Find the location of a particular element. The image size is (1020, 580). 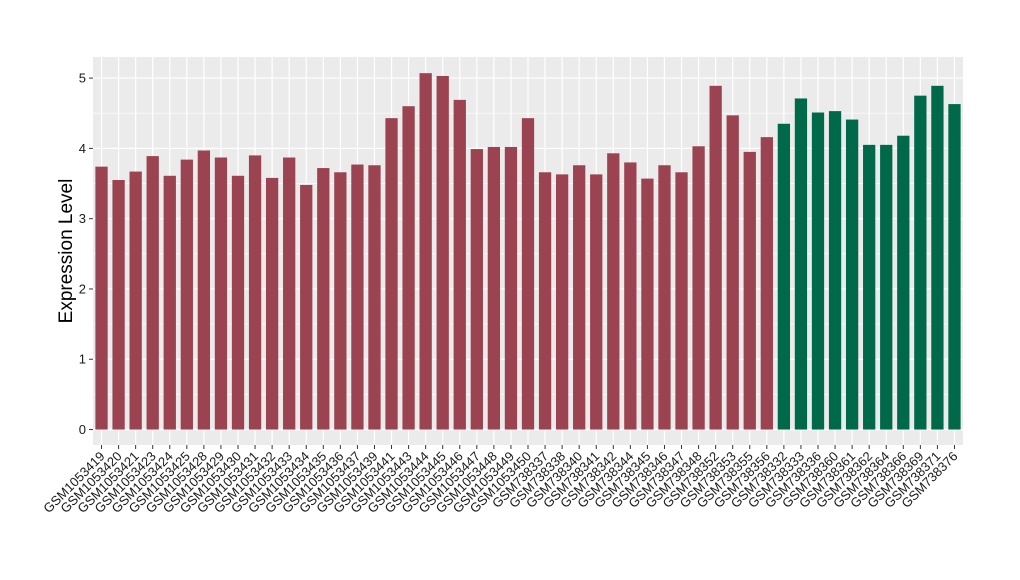

y-tick-label: 2 is located at coordinates (82, 288).